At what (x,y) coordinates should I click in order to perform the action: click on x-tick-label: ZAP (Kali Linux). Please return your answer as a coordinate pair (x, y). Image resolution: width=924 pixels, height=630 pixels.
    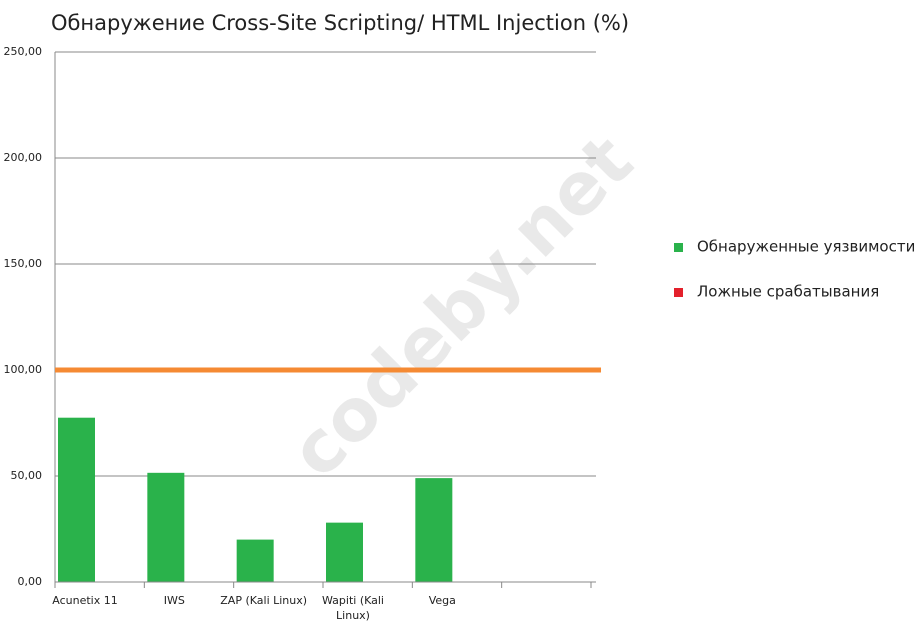
    Looking at the image, I should click on (264, 600).